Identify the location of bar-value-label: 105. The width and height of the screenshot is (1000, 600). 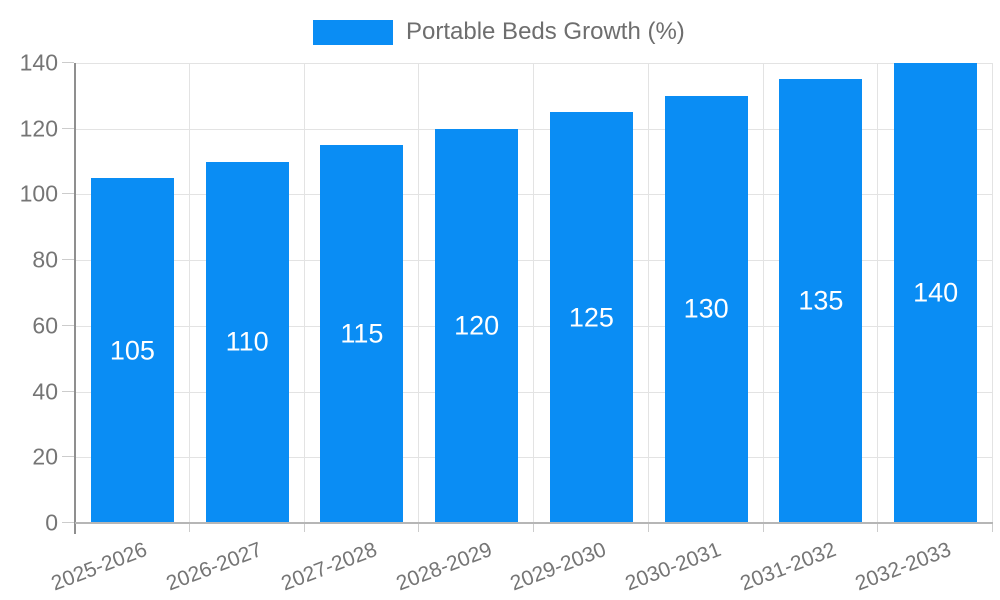
(132, 350).